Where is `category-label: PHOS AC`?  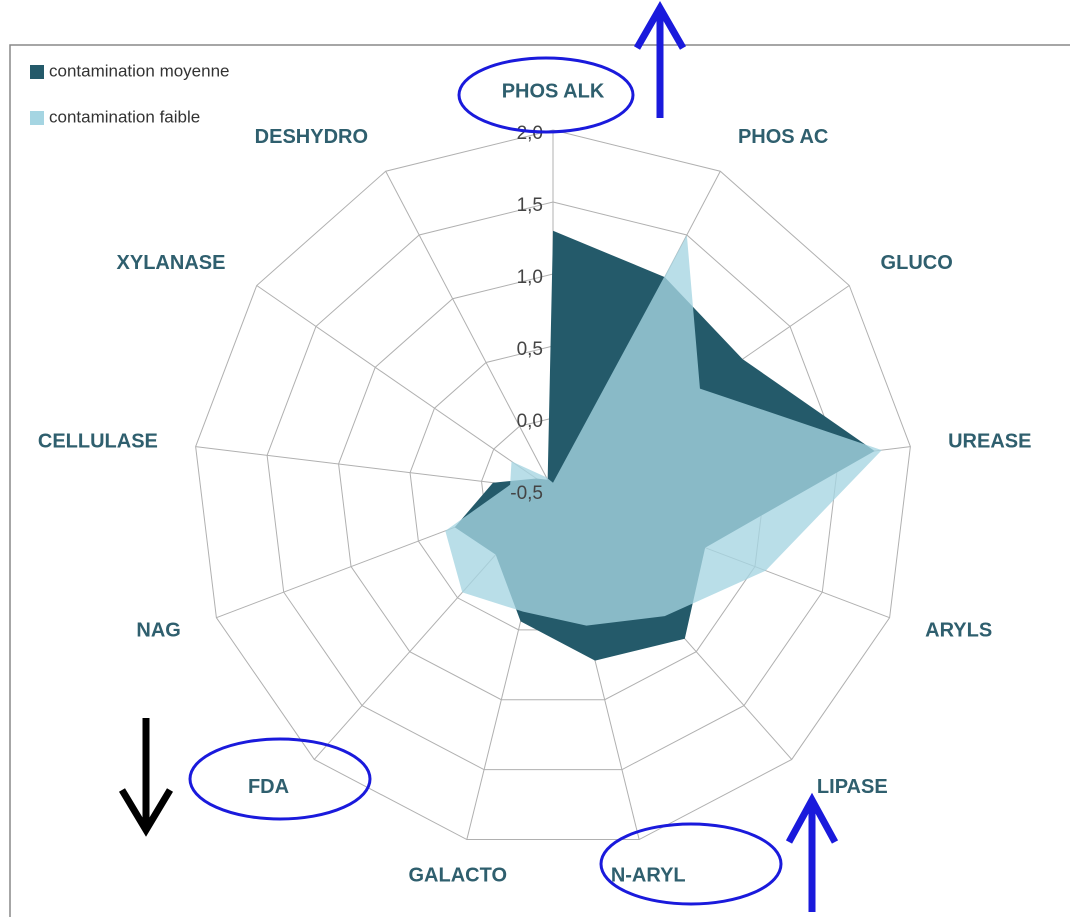 category-label: PHOS AC is located at coordinates (783, 137).